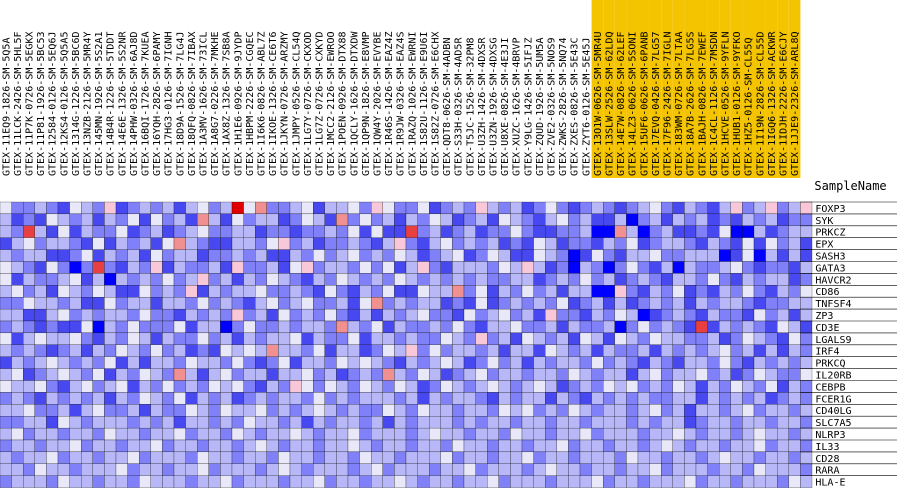 This screenshot has height=492, width=897. What do you see at coordinates (285, 104) in the screenshot?
I see `column-label: GTEX-1JKYN-0726-SM-ARZMY` at bounding box center [285, 104].